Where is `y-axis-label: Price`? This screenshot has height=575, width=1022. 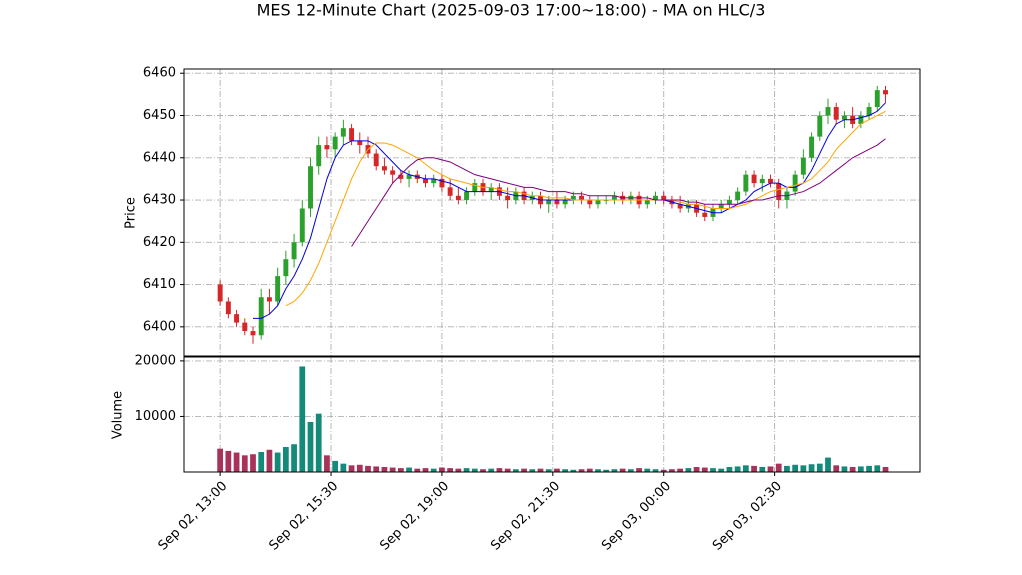
y-axis-label: Price is located at coordinates (131, 213).